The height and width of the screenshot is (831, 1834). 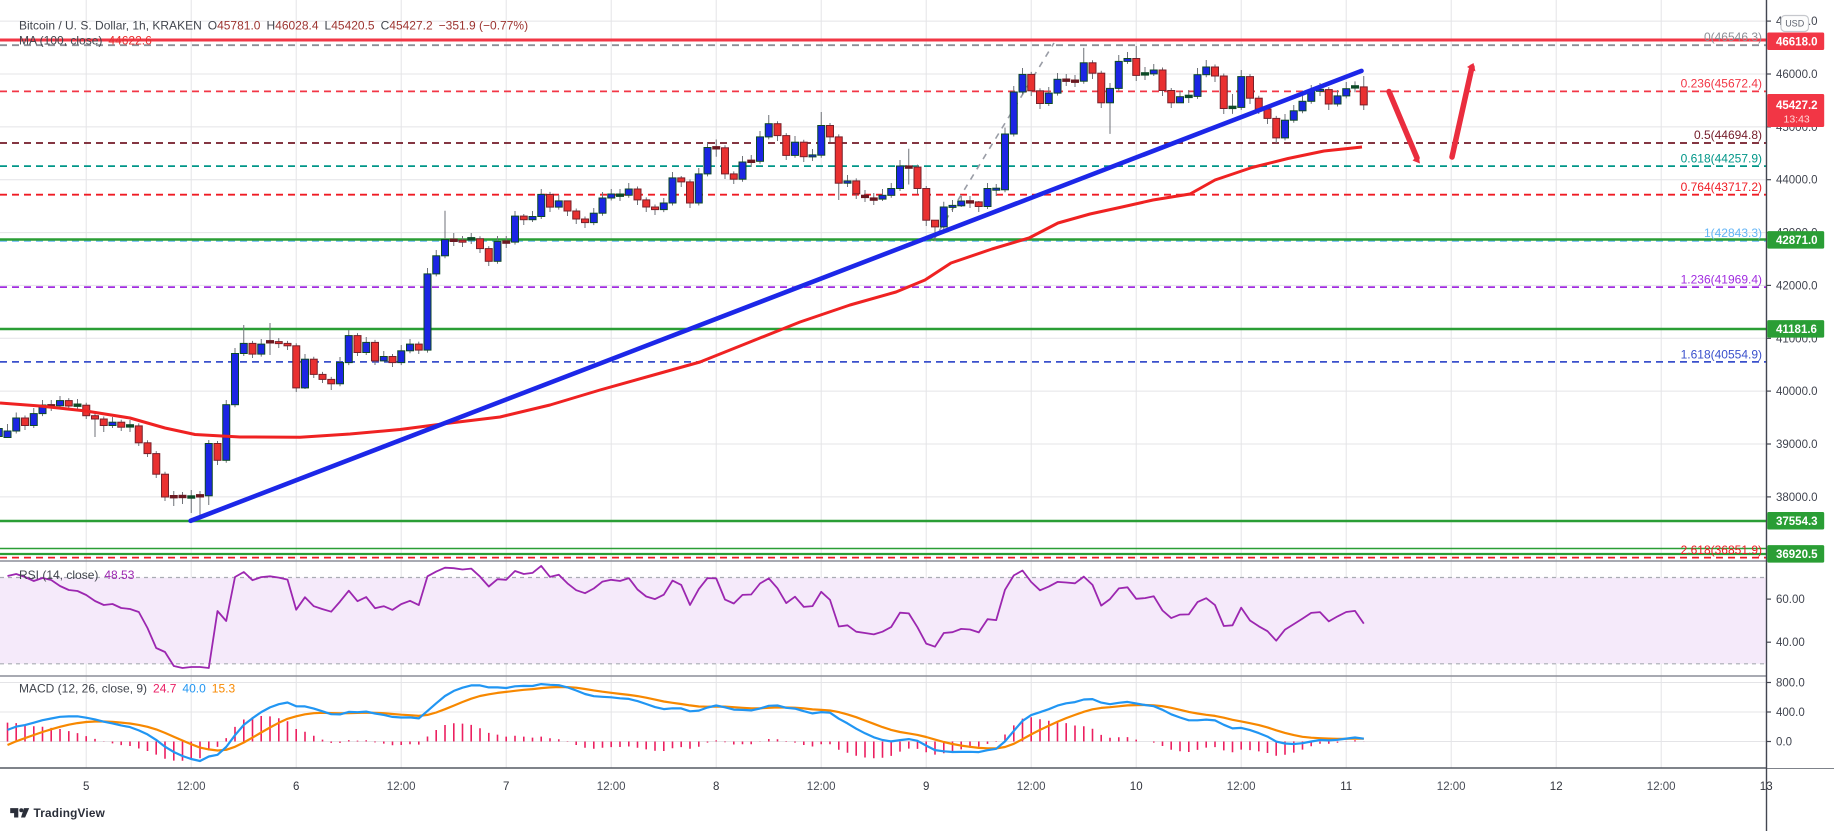 I want to click on svg-text: 41181.6, so click(x=1796, y=330).